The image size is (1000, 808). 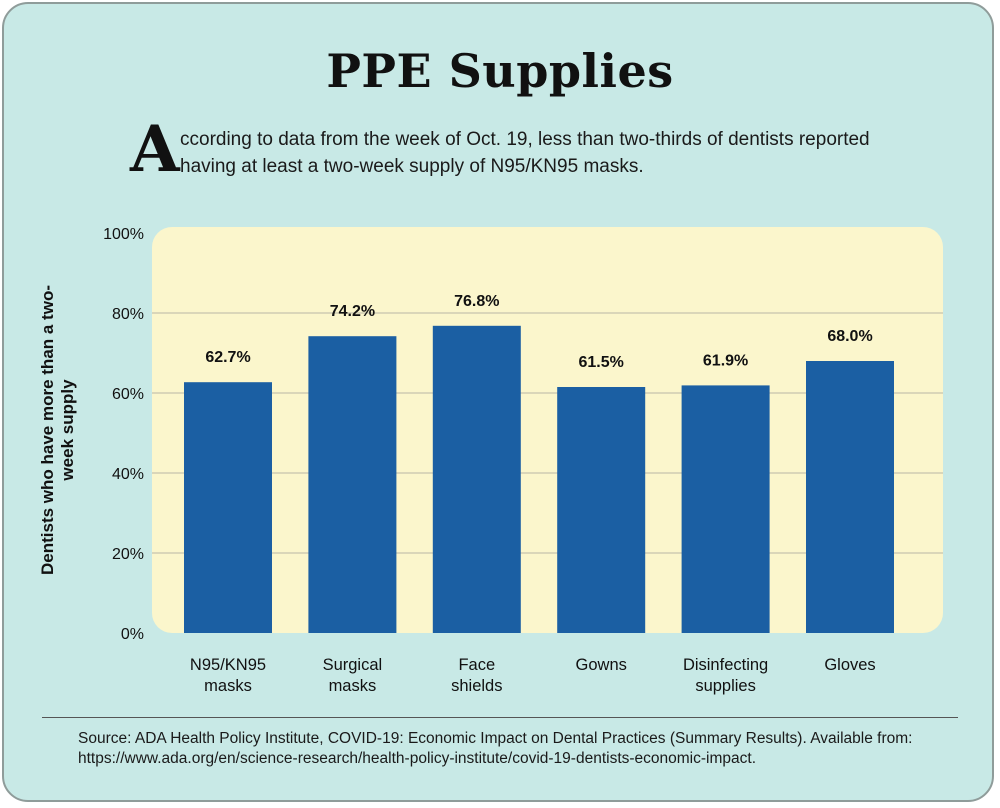 I want to click on data-label: 76.8%, so click(x=476, y=301).